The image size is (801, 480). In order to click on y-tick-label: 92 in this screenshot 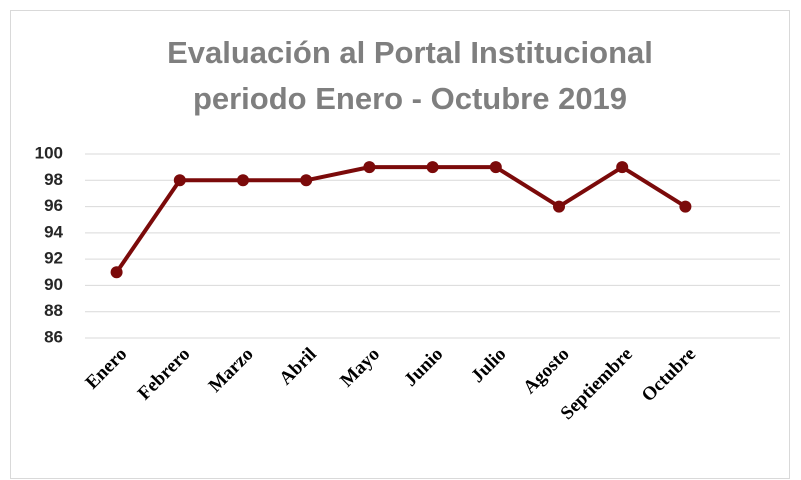, I will do `click(53, 258)`.